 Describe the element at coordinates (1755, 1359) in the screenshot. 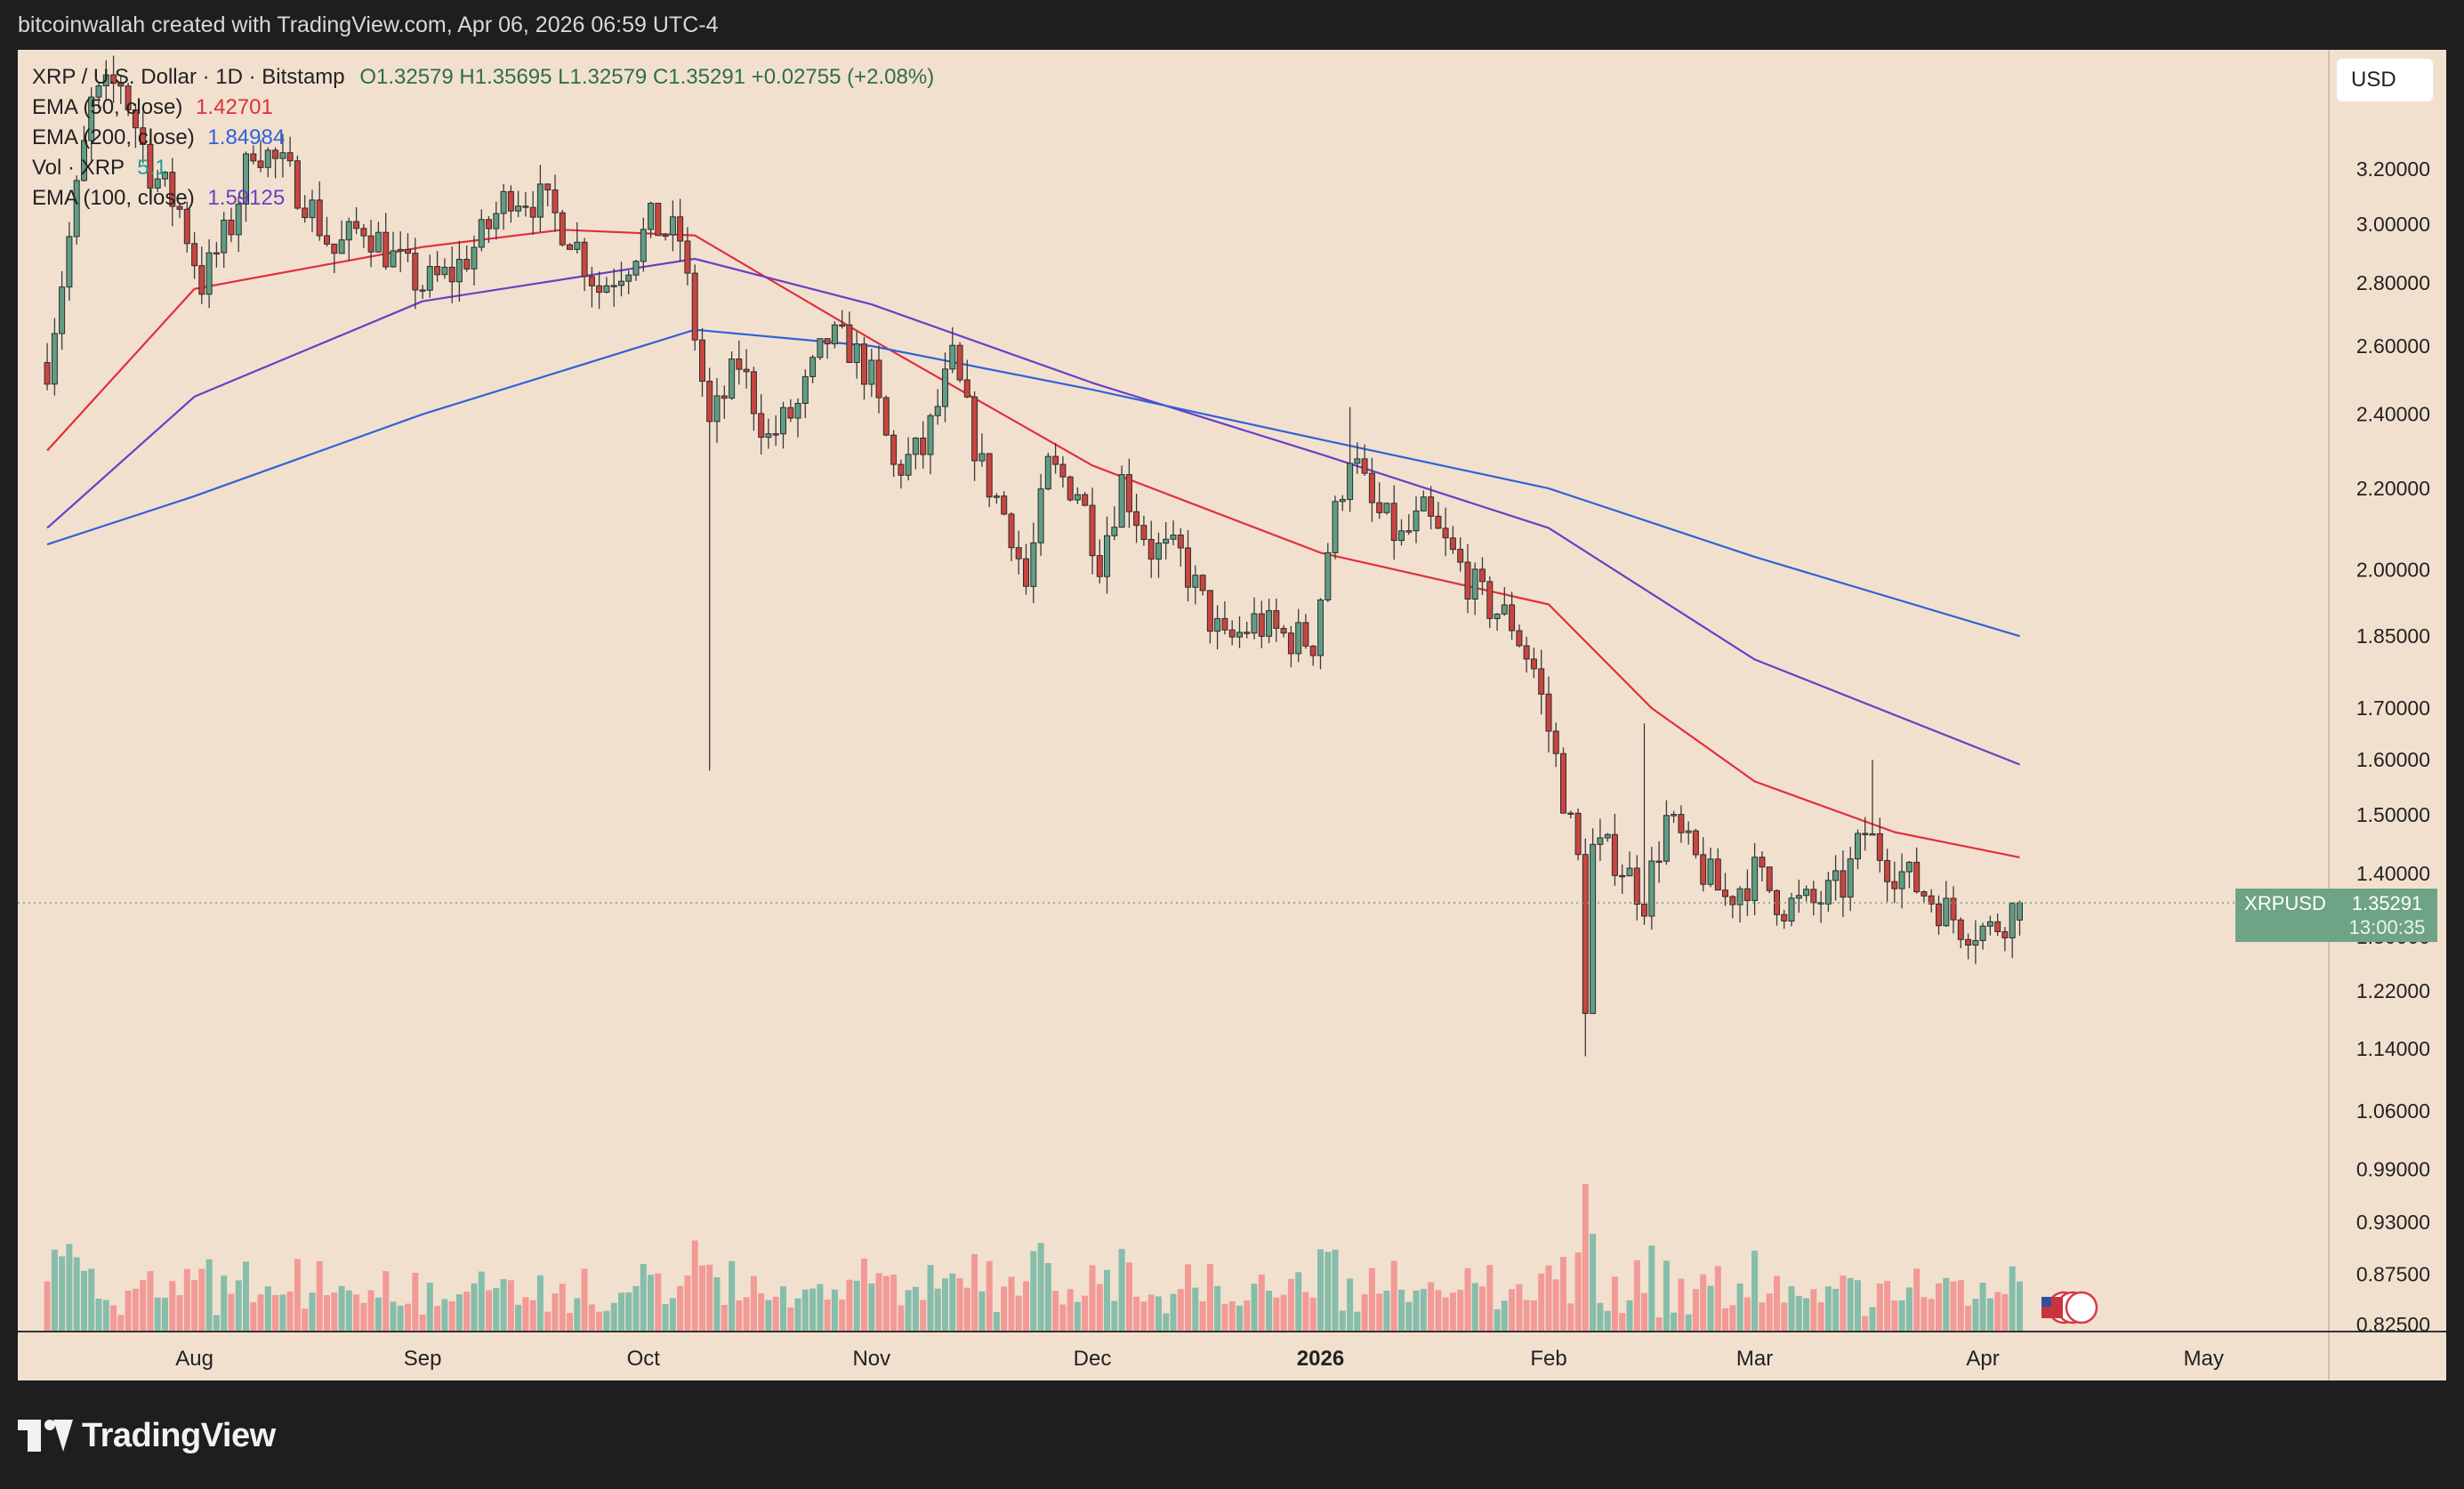

I see `time-tick-label: Mar` at that location.